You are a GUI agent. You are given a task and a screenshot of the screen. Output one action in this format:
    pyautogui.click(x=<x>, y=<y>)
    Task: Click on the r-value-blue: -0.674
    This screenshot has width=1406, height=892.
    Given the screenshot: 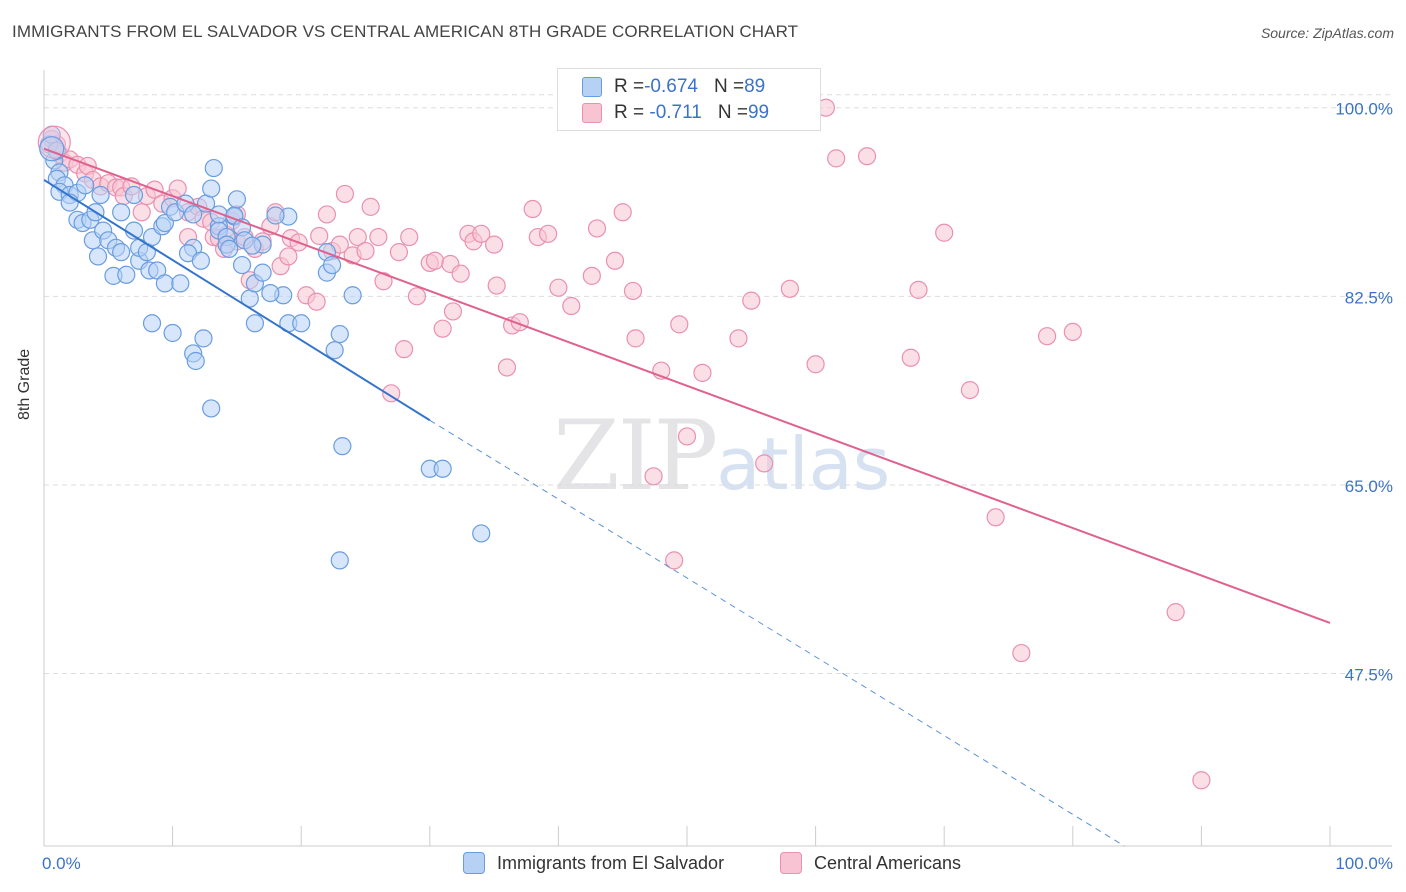 What is the action you would take?
    pyautogui.click(x=671, y=86)
    